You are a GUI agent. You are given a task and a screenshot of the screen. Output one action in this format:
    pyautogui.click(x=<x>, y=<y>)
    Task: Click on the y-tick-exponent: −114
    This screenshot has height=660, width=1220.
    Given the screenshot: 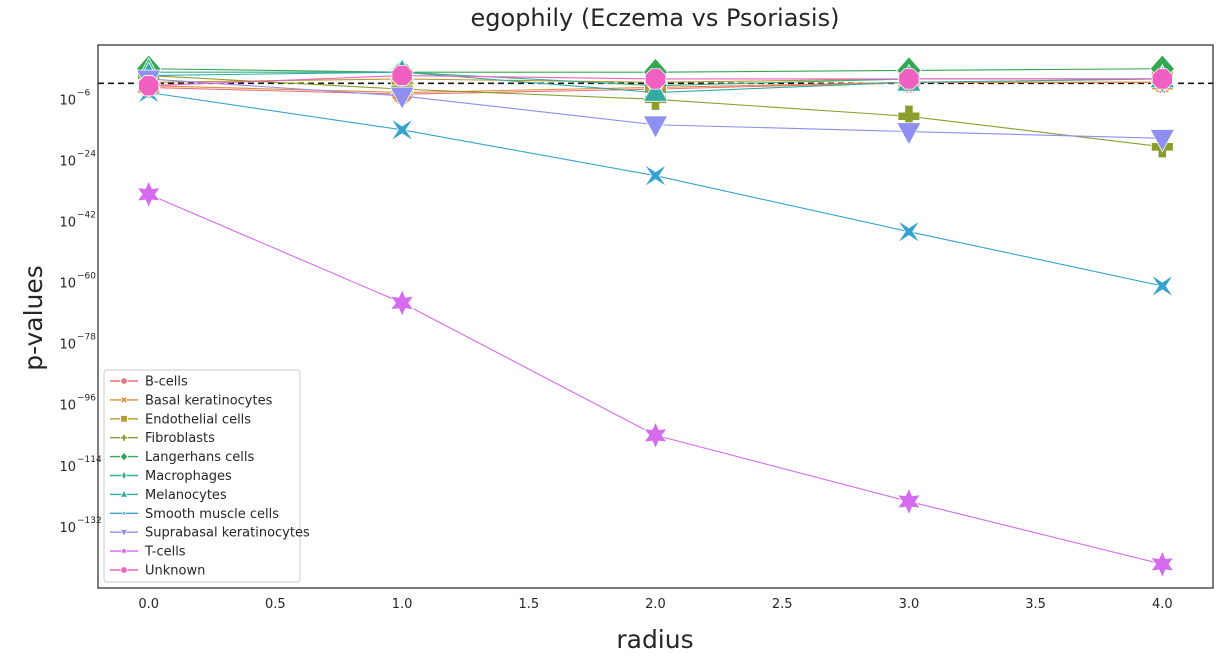 What is the action you would take?
    pyautogui.click(x=89, y=460)
    